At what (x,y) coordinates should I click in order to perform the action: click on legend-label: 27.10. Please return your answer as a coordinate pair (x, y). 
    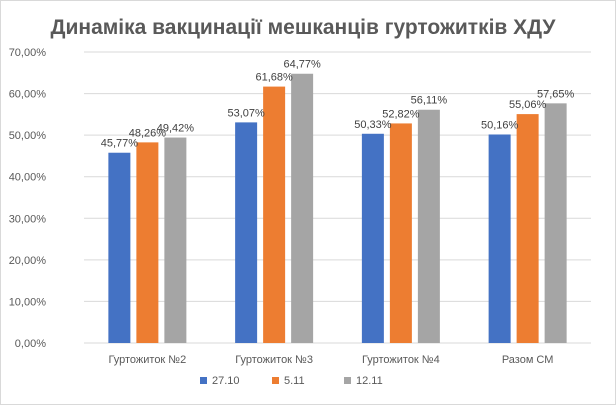
    Looking at the image, I should click on (226, 381).